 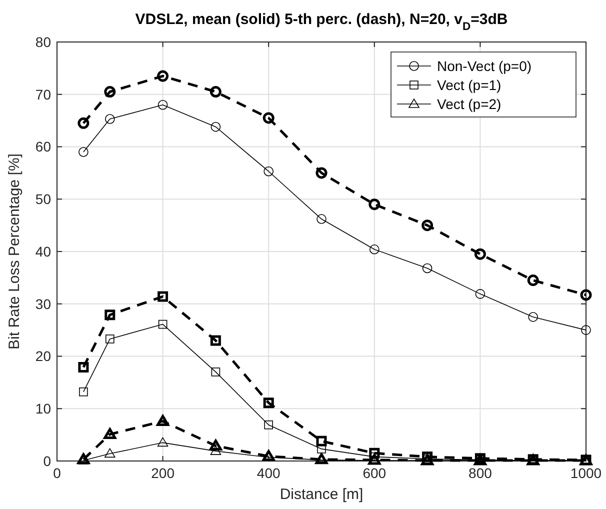 I want to click on x-tick-label: 200, so click(x=163, y=473).